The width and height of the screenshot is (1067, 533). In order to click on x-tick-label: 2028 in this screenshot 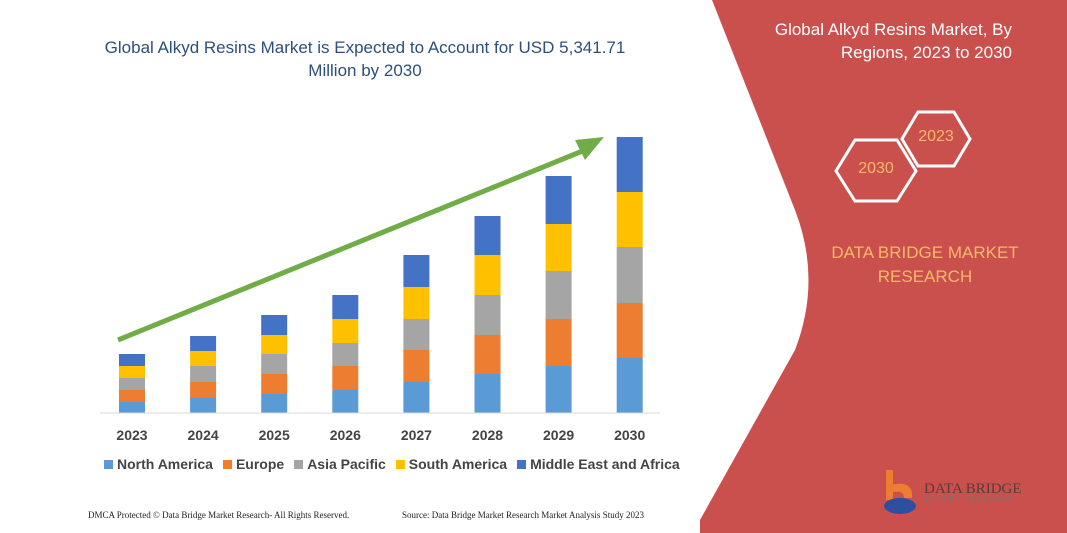, I will do `click(487, 435)`.